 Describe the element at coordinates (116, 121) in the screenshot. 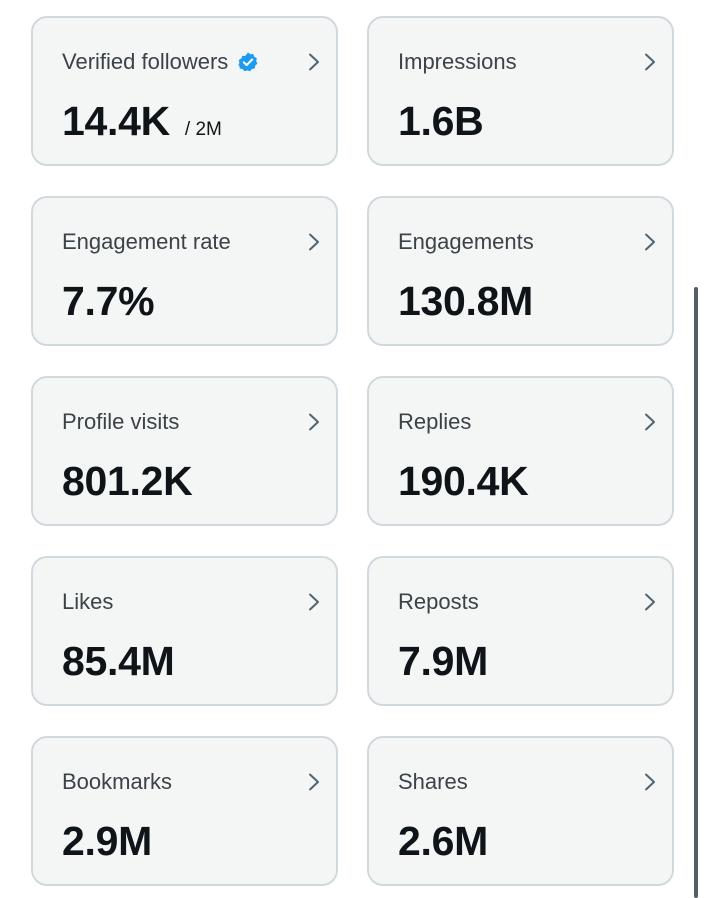

I see `metric-value: 14.4K` at that location.